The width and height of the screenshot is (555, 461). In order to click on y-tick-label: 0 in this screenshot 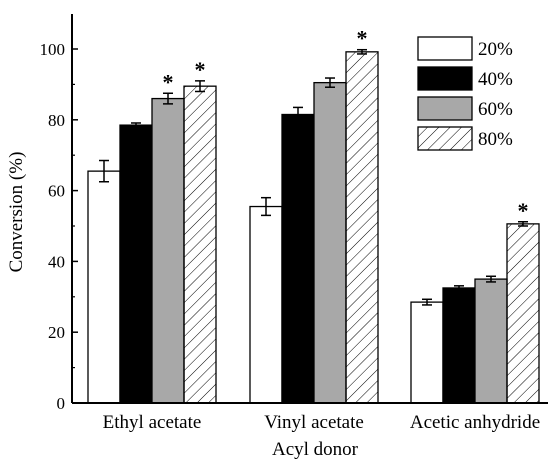, I will do `click(61, 403)`.